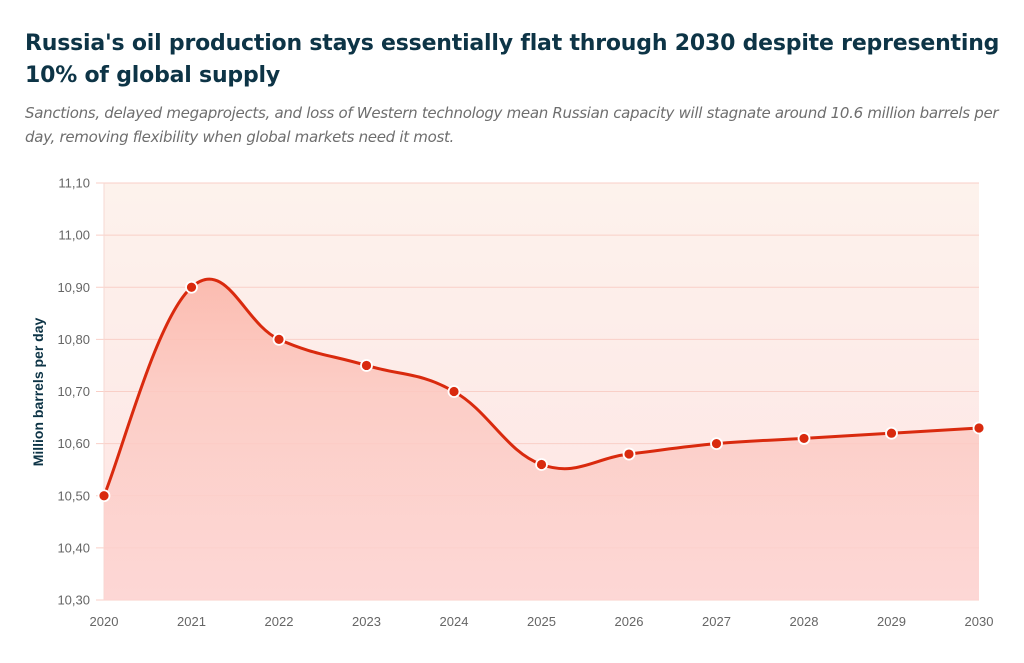 The width and height of the screenshot is (1024, 663). I want to click on data-point-2025, so click(541, 464).